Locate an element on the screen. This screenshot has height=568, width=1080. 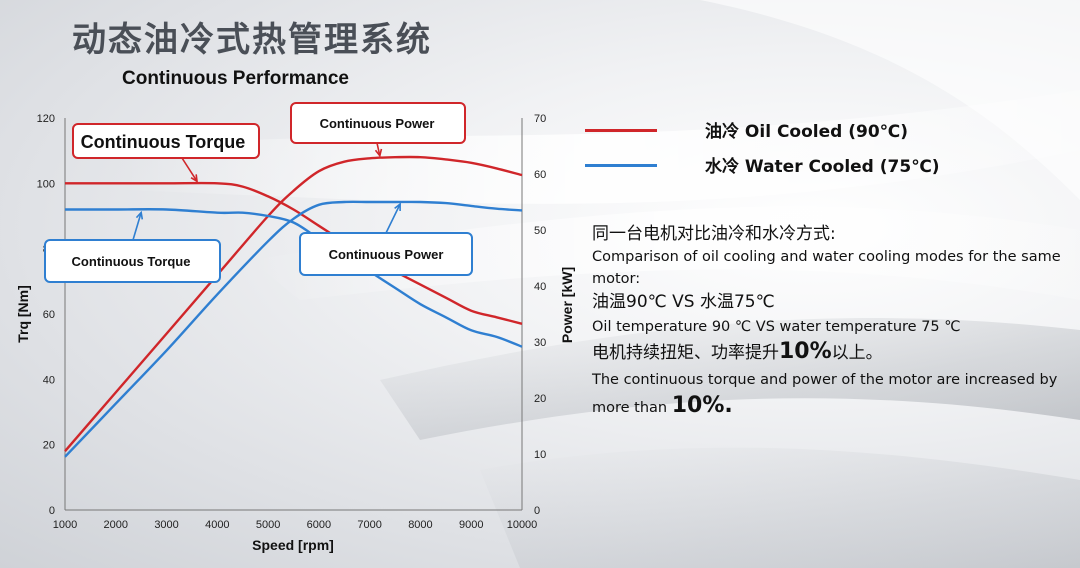
y2-tick-label: 30 is located at coordinates (540, 343).